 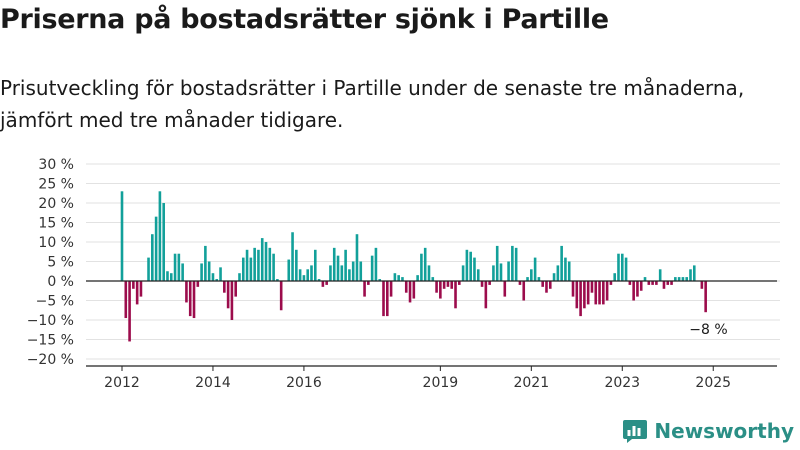 What do you see at coordinates (635, 431) in the screenshot?
I see `bar-chart-icon` at bounding box center [635, 431].